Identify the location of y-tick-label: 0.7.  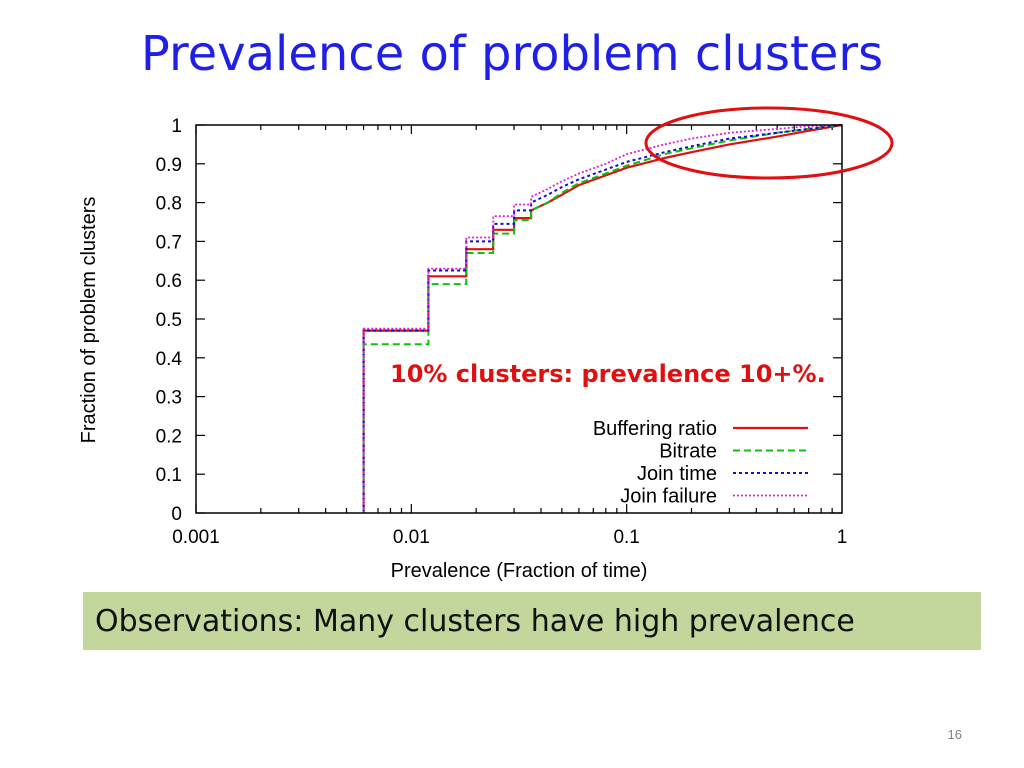
(169, 242).